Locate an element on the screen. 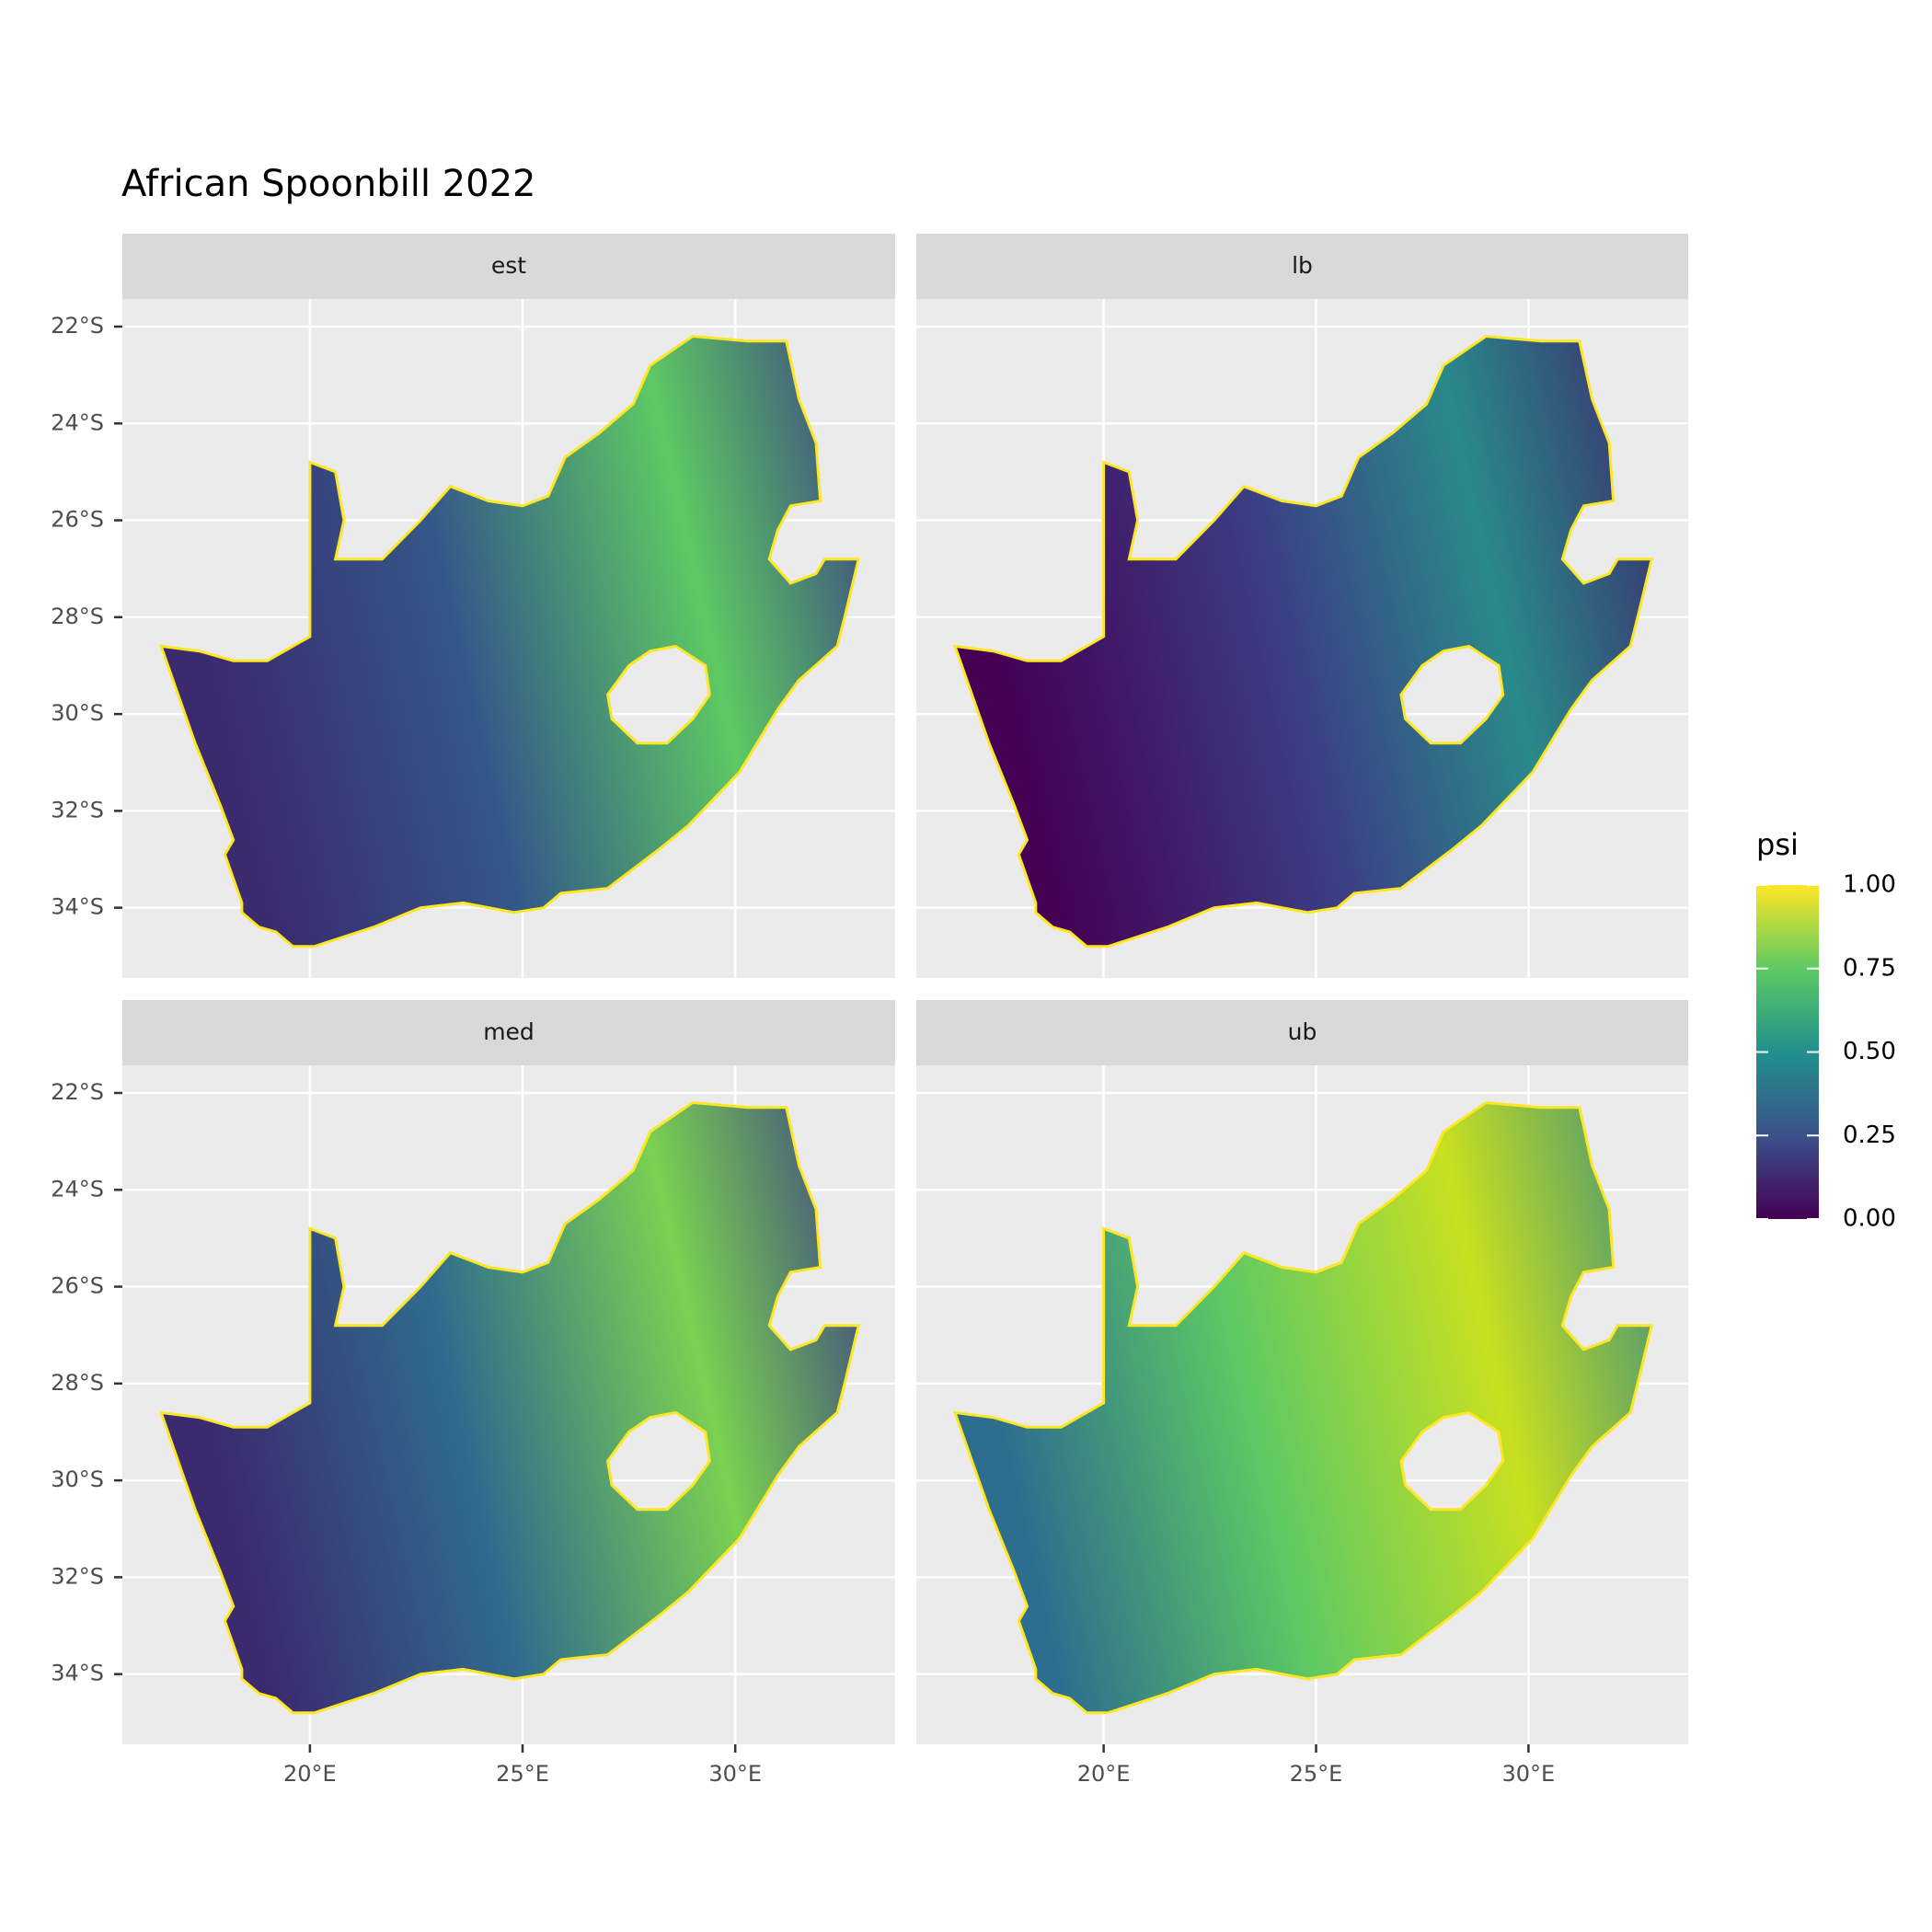 The height and width of the screenshot is (1932, 1932). legend-title: psi is located at coordinates (1777, 844).